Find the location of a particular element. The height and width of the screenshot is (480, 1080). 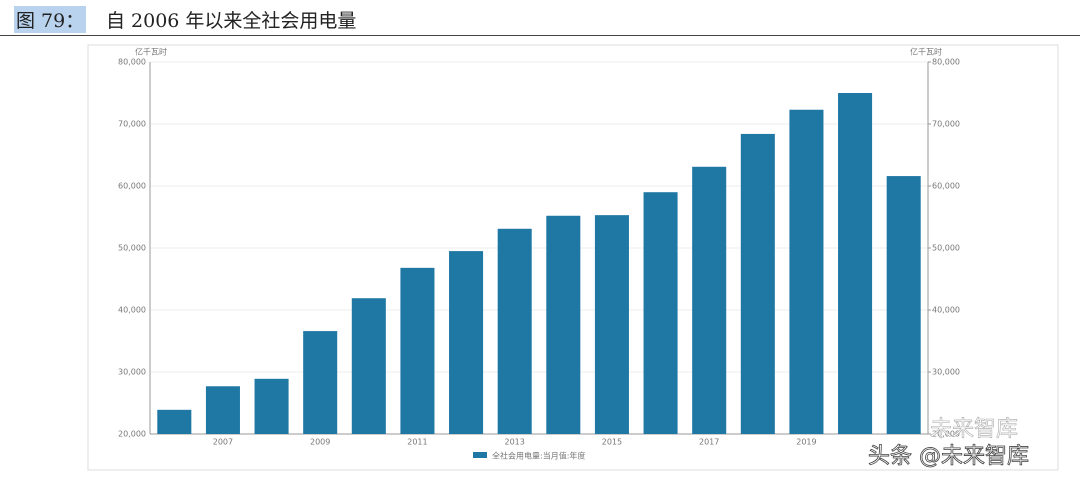

y-tick-label: 80,000 is located at coordinates (132, 62).